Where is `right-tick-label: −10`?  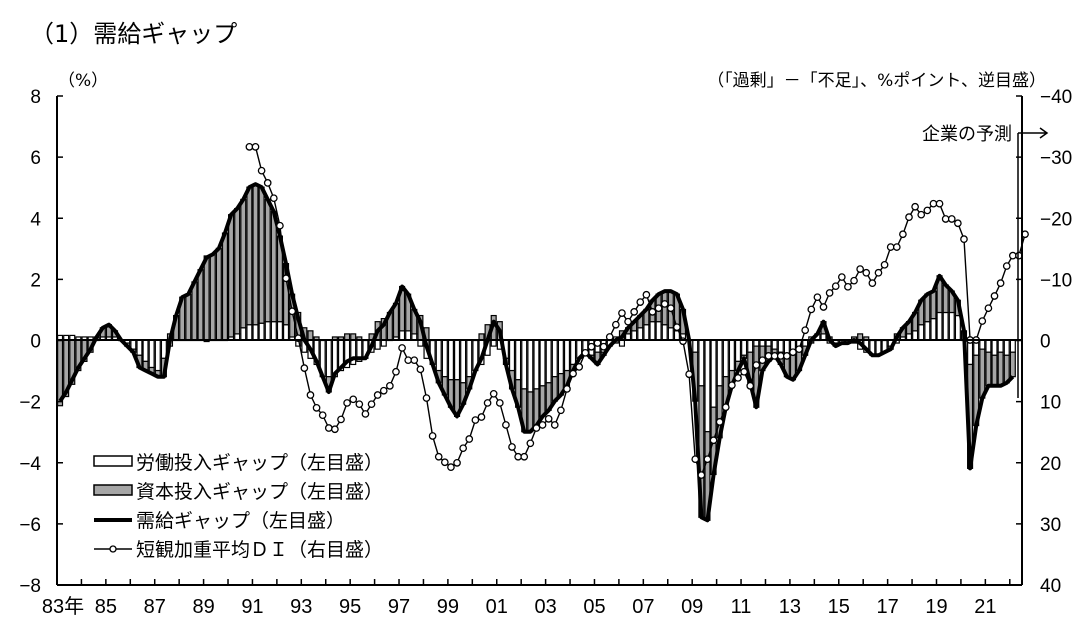
right-tick-label: −10 is located at coordinates (1056, 280).